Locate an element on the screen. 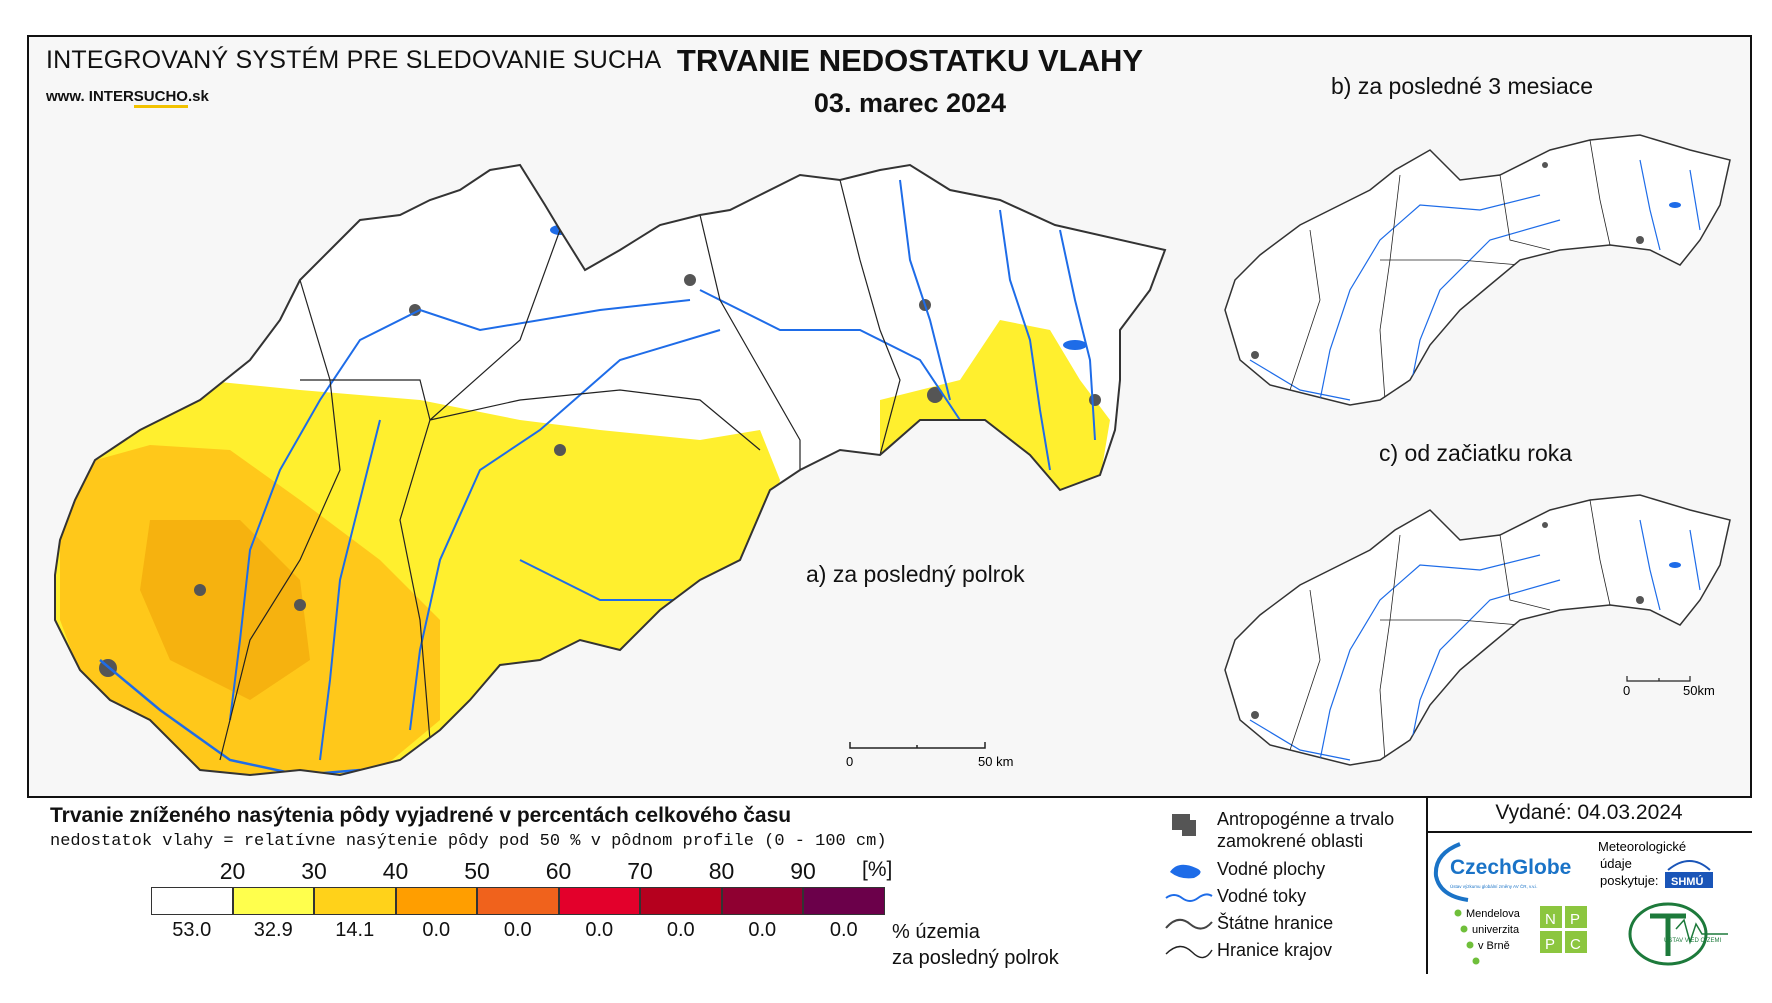 This screenshot has width=1772, height=1003. nppc-p1: P is located at coordinates (1575, 919).